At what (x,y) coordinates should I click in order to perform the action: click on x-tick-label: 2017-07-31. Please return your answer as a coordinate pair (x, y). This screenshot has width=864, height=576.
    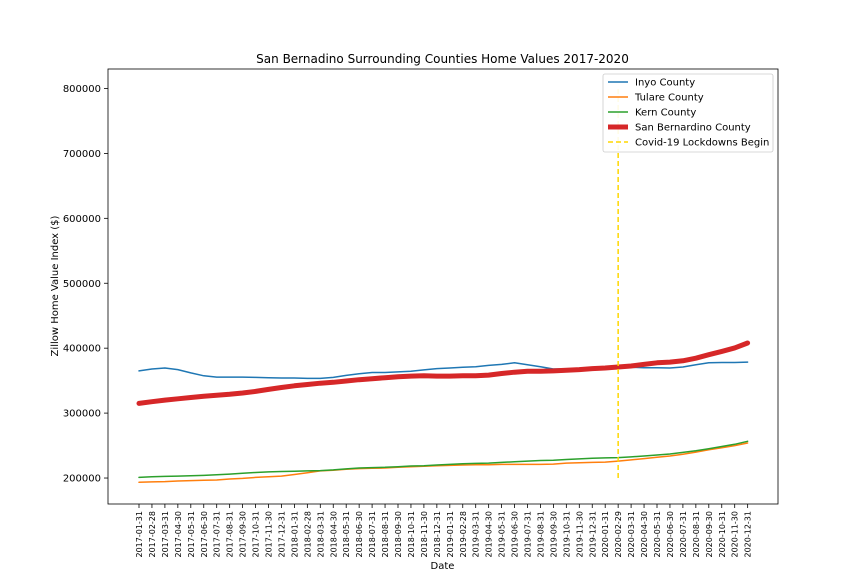
    Looking at the image, I should click on (217, 534).